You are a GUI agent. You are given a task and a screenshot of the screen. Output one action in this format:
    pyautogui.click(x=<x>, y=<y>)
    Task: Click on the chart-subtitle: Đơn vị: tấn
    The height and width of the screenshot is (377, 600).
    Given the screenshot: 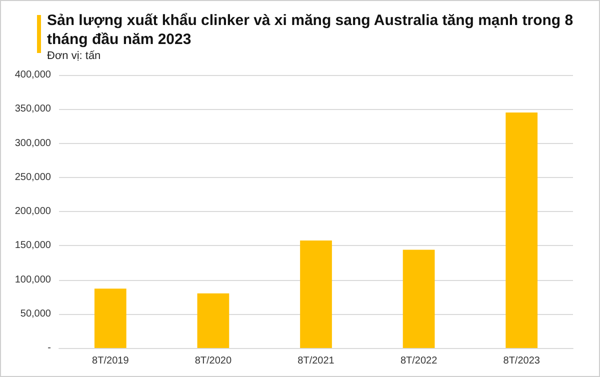 What is the action you would take?
    pyautogui.click(x=74, y=56)
    